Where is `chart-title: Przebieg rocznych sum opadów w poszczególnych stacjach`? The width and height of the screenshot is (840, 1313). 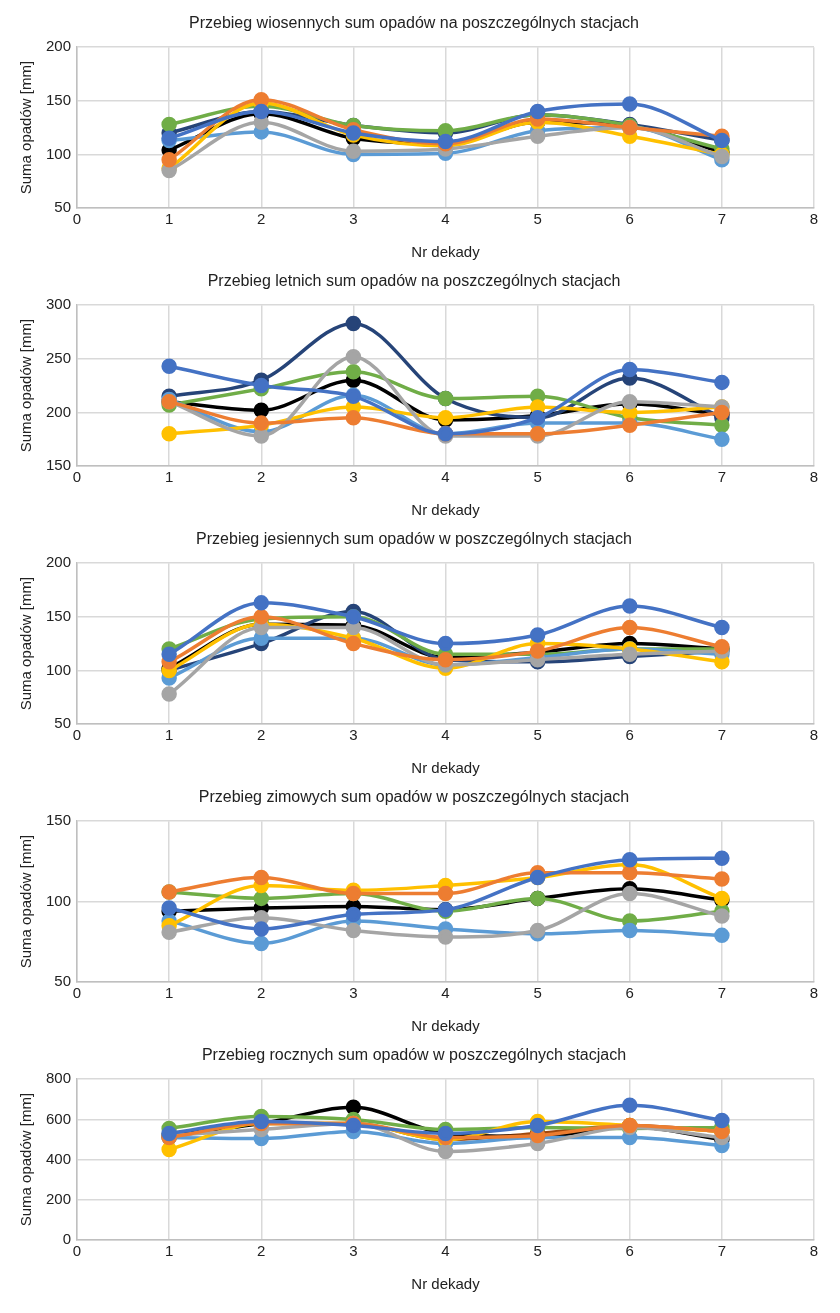
chart-title: Przebieg rocznych sum opadów w poszczególnych stacjach is located at coordinates (414, 1055).